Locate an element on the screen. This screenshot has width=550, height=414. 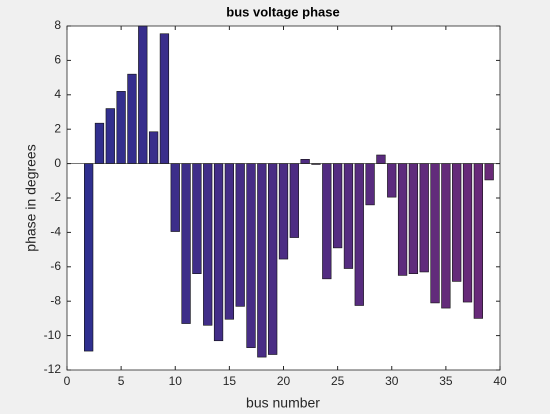
y-tick-label: -4 is located at coordinates (55, 232).